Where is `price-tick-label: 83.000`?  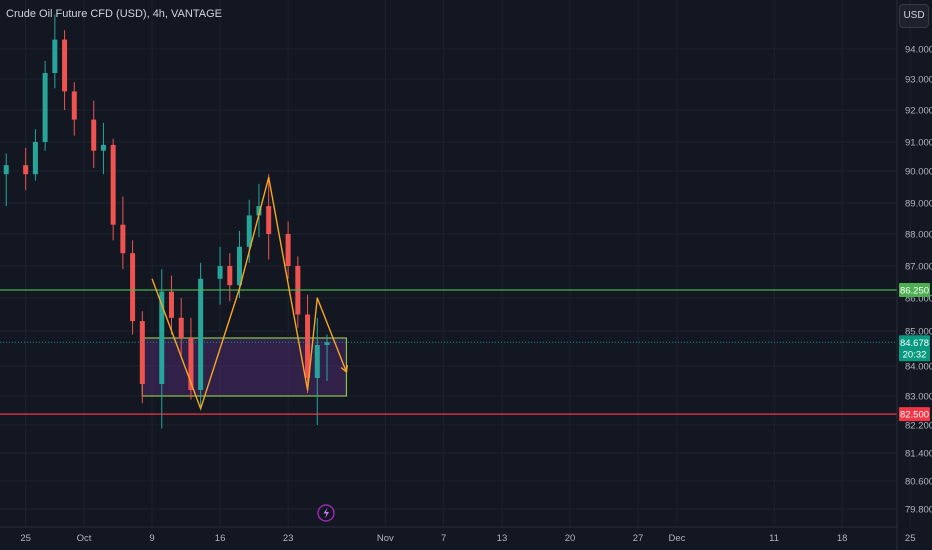 price-tick-label: 83.000 is located at coordinates (918, 397).